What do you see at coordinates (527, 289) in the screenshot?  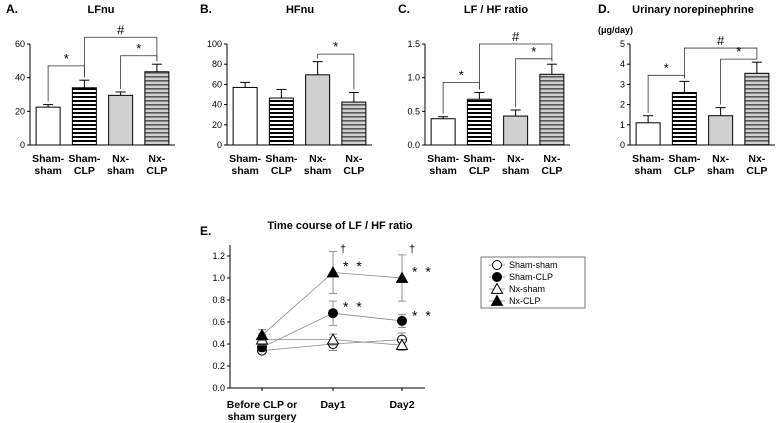 I see `legend-label: Nx-sham` at bounding box center [527, 289].